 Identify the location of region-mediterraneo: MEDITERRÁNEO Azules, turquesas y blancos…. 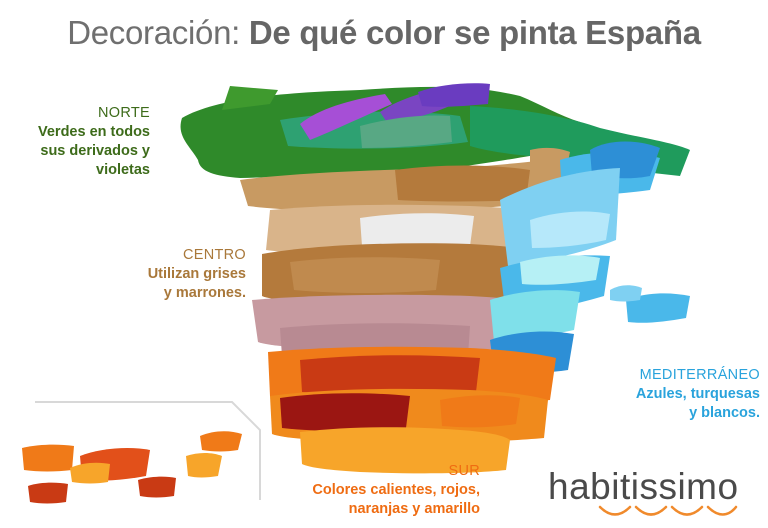
(672, 394).